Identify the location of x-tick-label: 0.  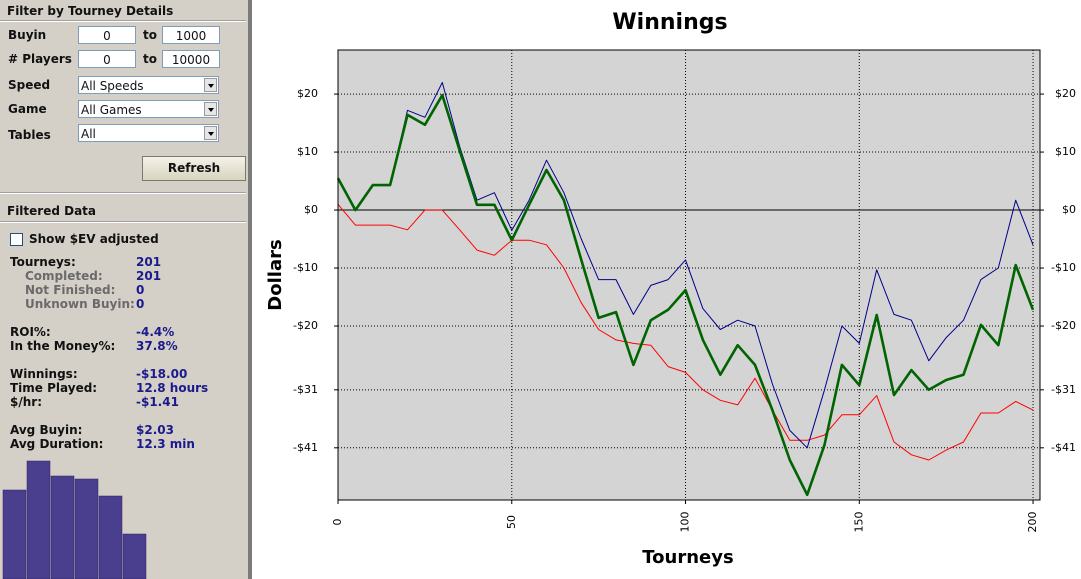
(337, 522).